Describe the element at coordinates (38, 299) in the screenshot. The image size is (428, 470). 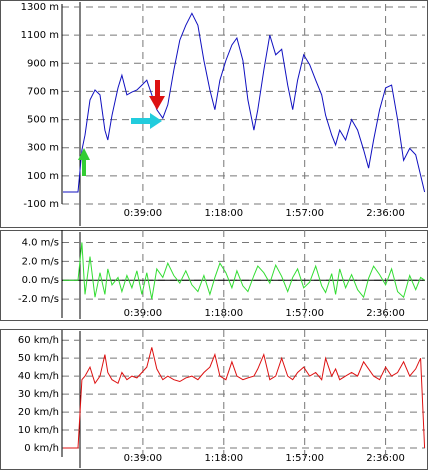
I see `y-tick-label: -2.0 m/s` at that location.